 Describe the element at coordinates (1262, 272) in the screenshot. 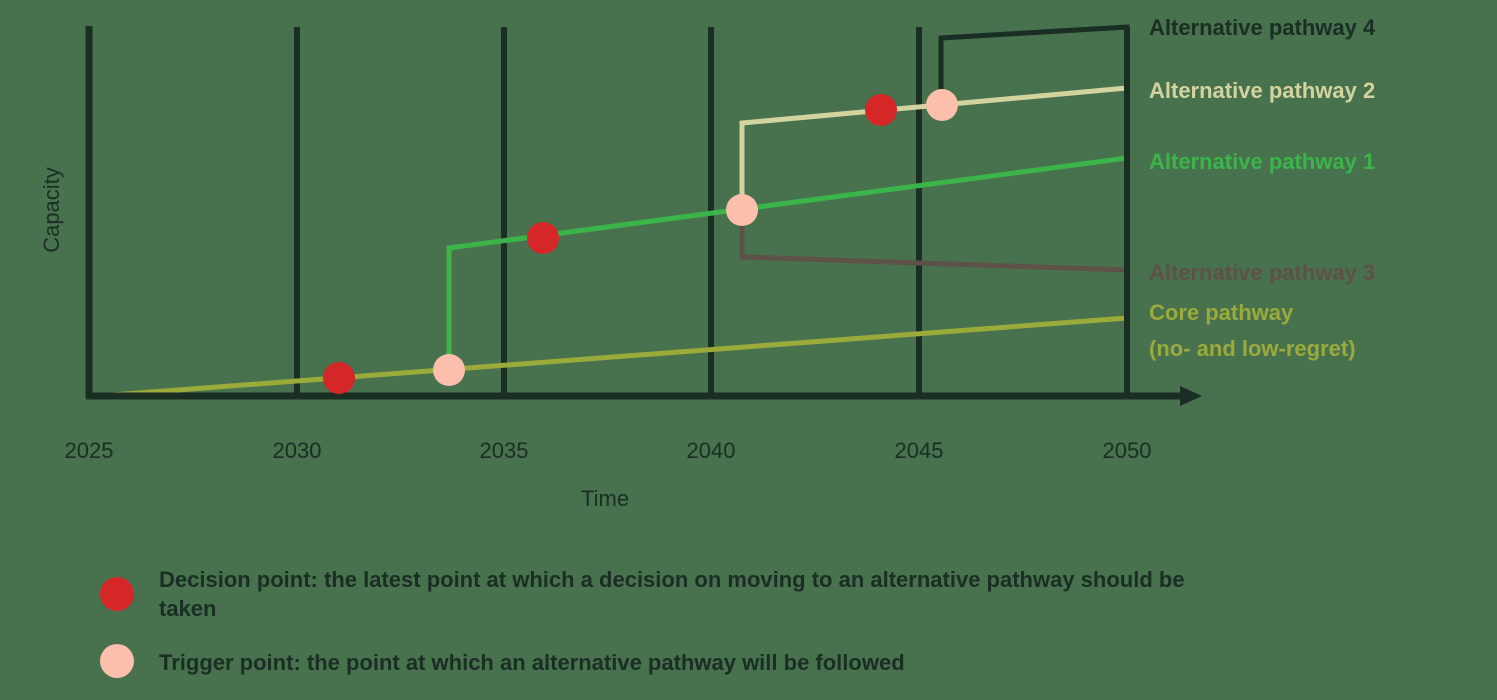

I see `label-alt-pathway-3: Alternative pathway 3` at that location.